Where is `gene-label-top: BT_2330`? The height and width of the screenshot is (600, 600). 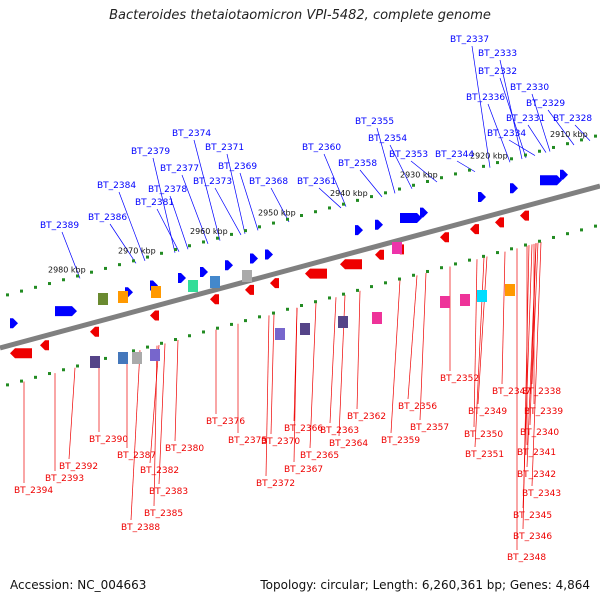
gene-label-top: BT_2330 is located at coordinates (529, 88).